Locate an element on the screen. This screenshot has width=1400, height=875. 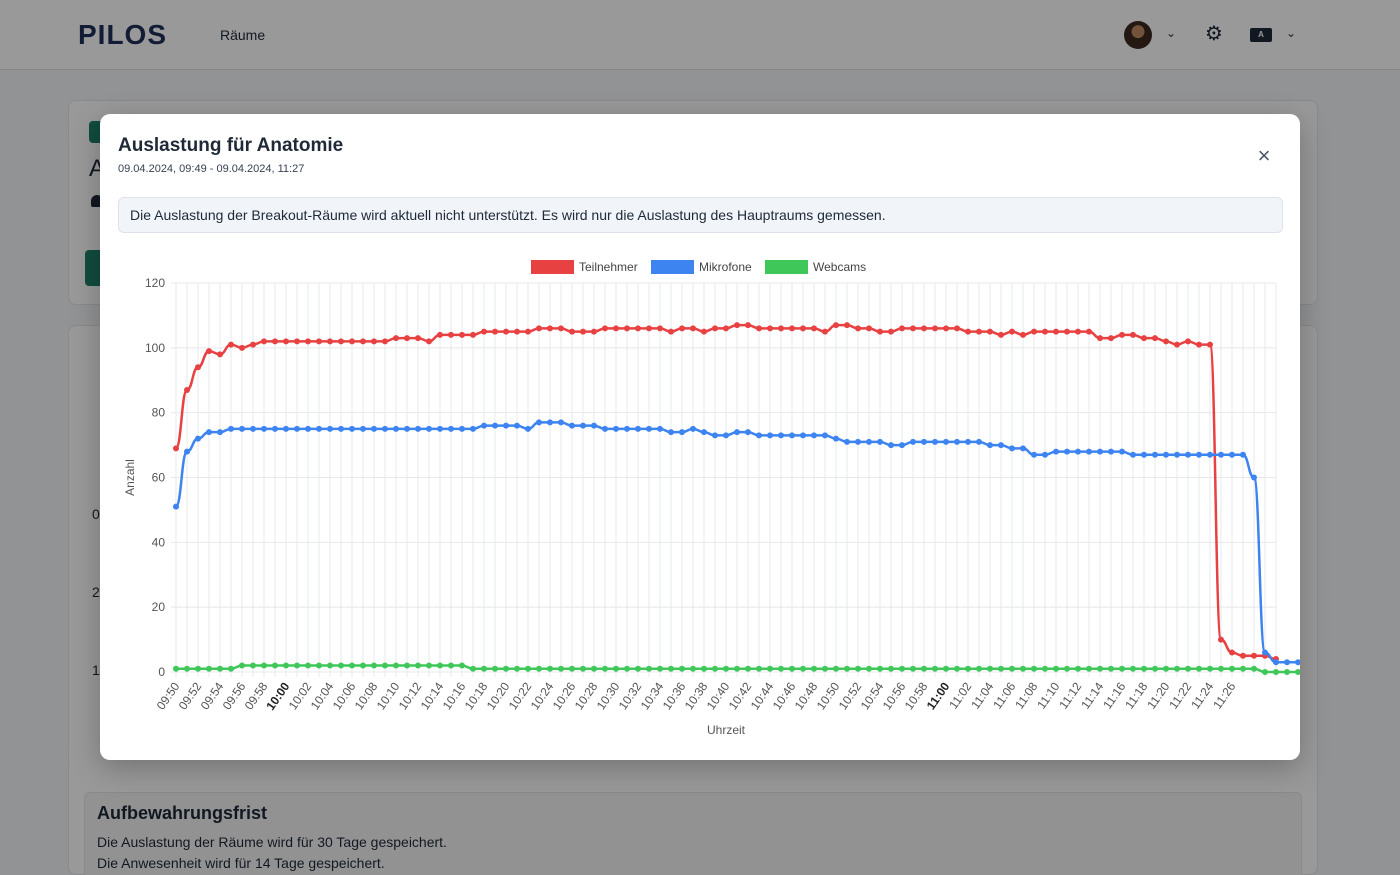
x-tick-label: 10:44 is located at coordinates (762, 695).